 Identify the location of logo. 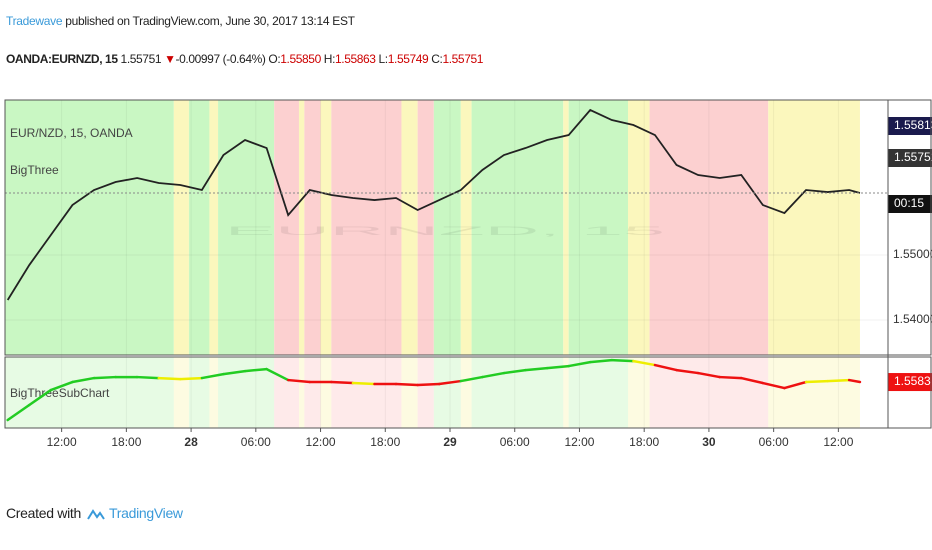
(96, 514).